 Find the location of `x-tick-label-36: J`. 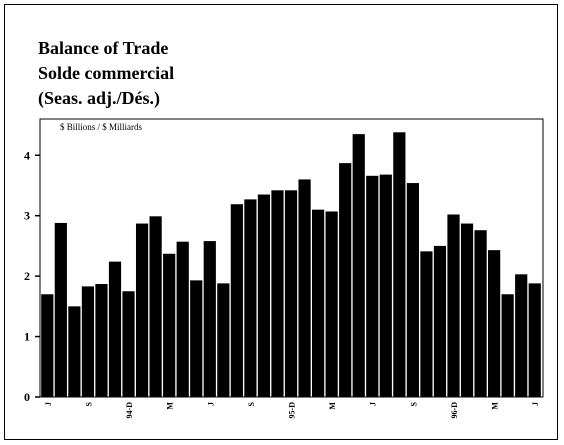

x-tick-label-36: J is located at coordinates (535, 404).